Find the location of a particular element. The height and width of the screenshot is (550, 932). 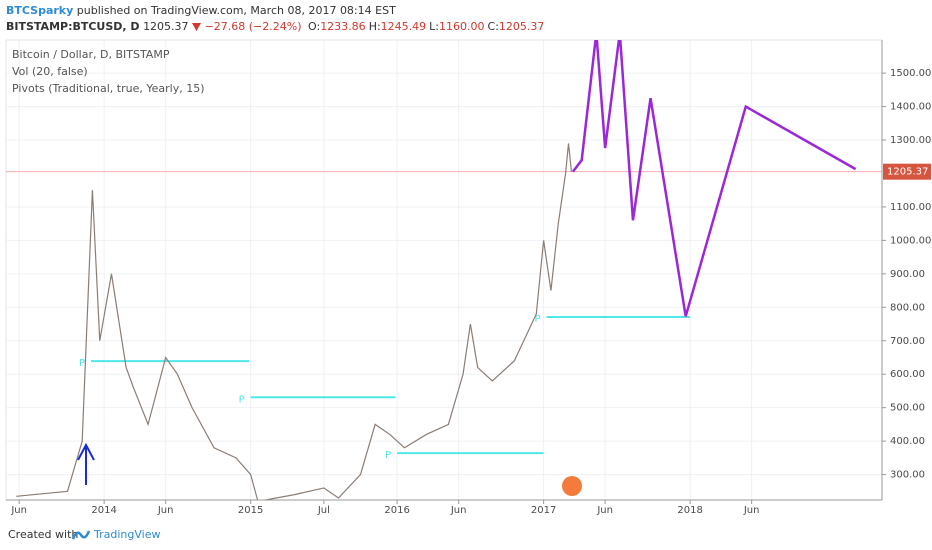

ohlc-value: 1233.86 is located at coordinates (343, 26).